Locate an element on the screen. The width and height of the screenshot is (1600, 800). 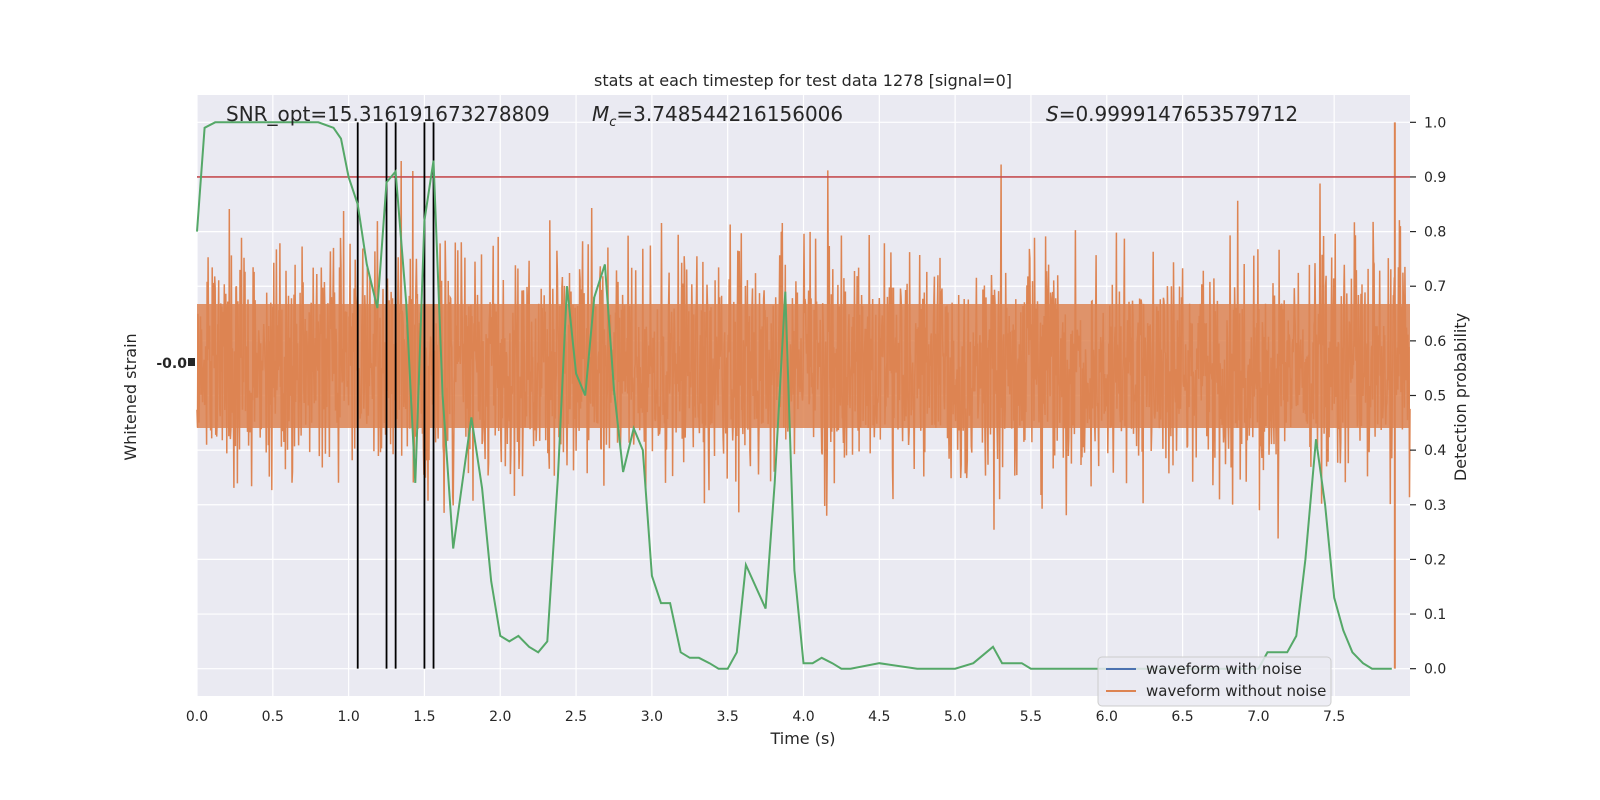
x-tick-9: 4.5 is located at coordinates (879, 717).